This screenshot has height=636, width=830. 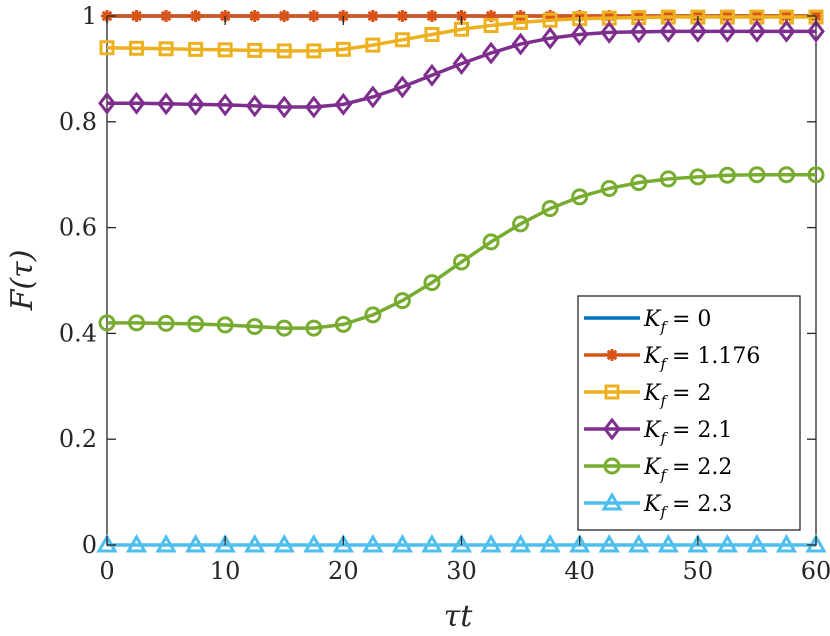 I want to click on x-tick-label: 50, so click(x=698, y=571).